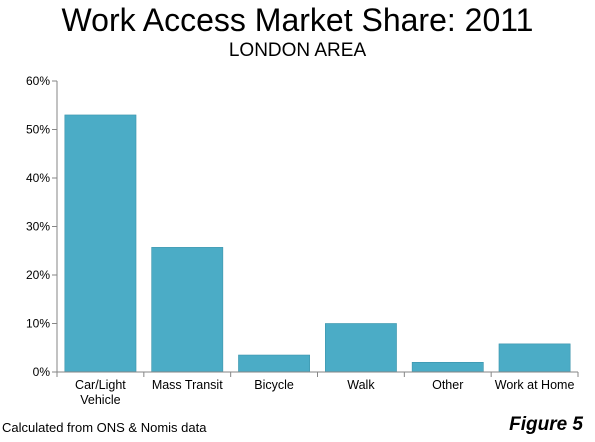  What do you see at coordinates (535, 385) in the screenshot?
I see `x-tick-label: Work at Home` at bounding box center [535, 385].